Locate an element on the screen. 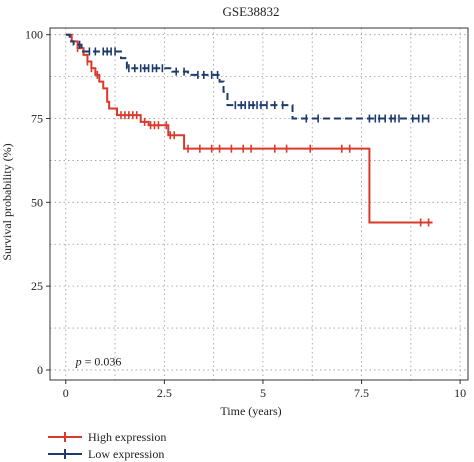 The image size is (474, 462). y-axis-label: Survival probability (%) is located at coordinates (7, 201).